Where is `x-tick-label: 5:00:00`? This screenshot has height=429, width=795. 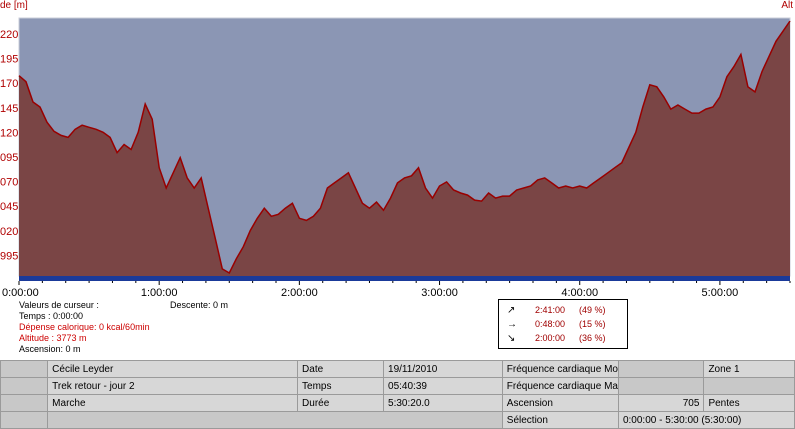 x-tick-label: 5:00:00 is located at coordinates (720, 293).